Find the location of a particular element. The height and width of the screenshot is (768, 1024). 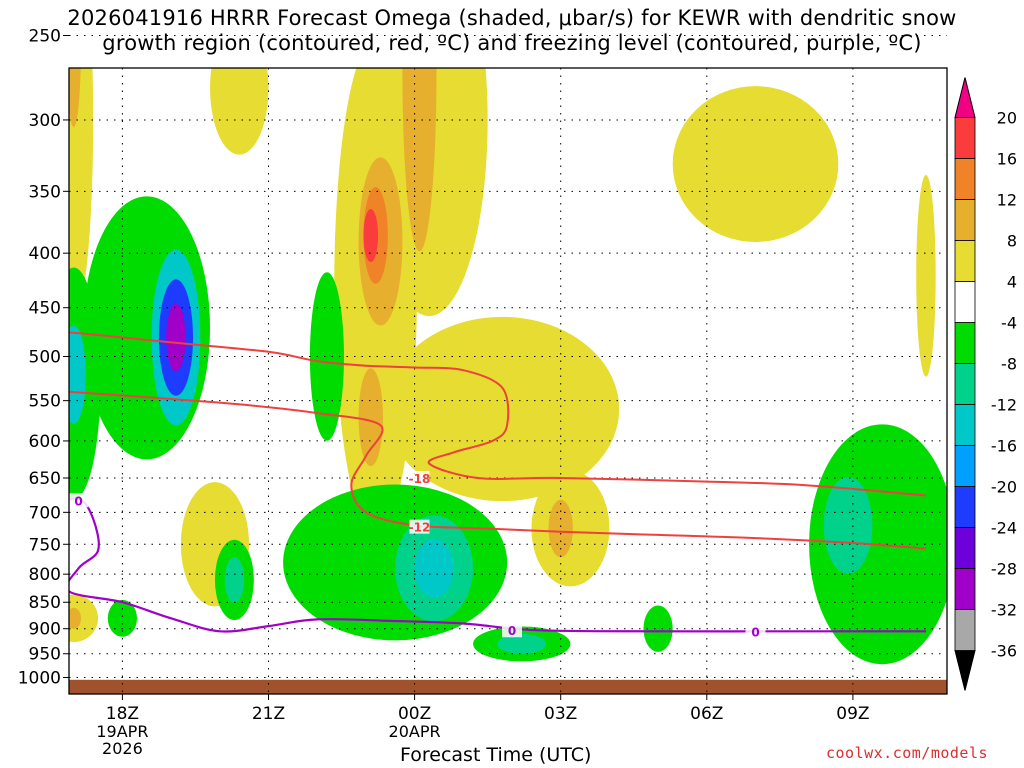

colorbar-label-12: 12 is located at coordinates (1007, 200).